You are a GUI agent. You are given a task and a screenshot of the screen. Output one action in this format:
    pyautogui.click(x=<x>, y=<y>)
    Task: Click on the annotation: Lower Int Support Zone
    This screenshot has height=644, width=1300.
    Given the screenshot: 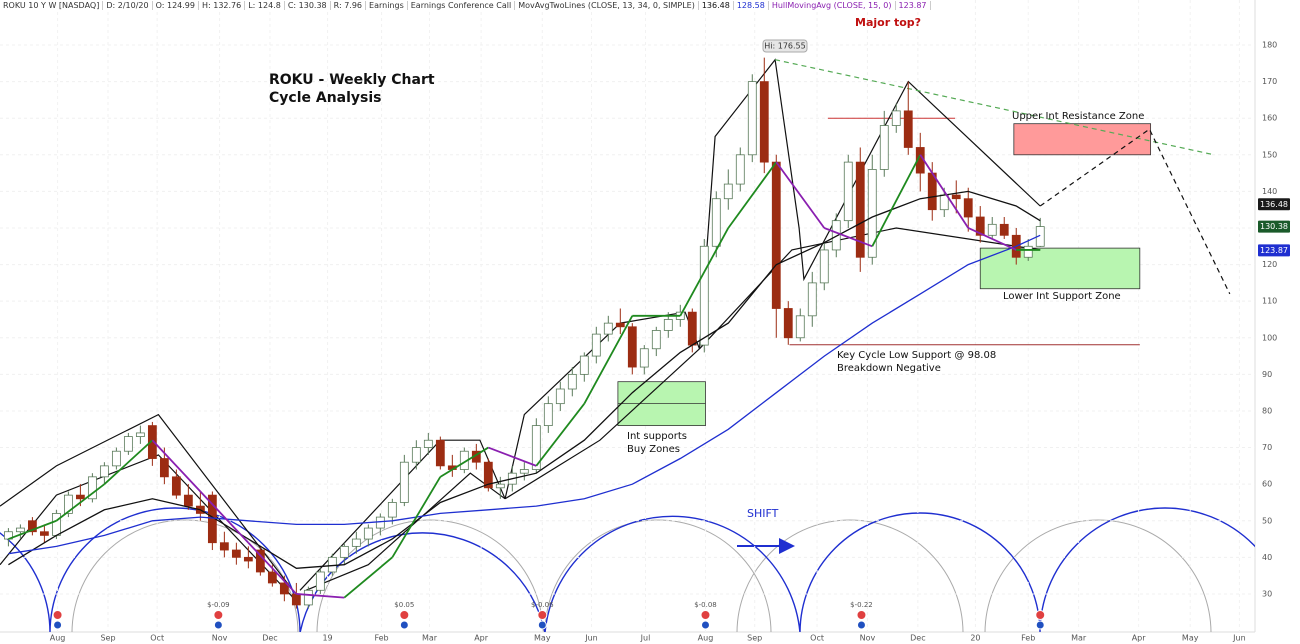 What is the action you would take?
    pyautogui.click(x=1062, y=296)
    